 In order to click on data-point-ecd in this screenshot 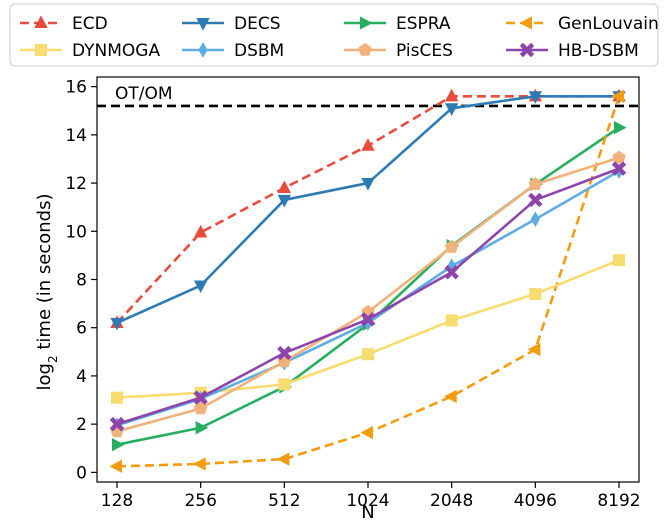, I will do `click(284, 186)`.